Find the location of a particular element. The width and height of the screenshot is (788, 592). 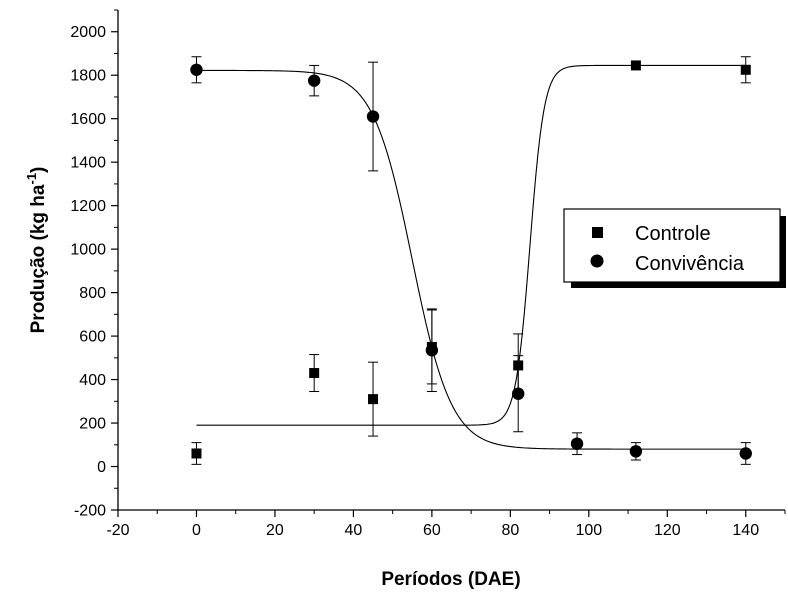

legend-box is located at coordinates (672, 245).